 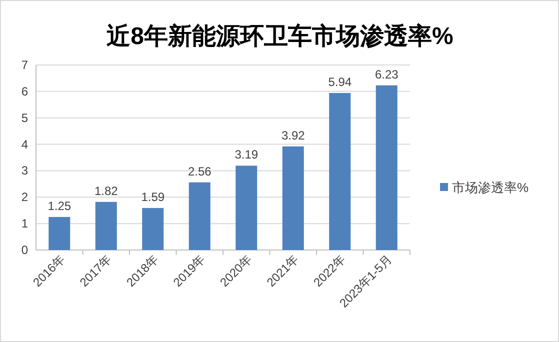 What do you see at coordinates (24, 250) in the screenshot?
I see `y-tick-label: 0` at bounding box center [24, 250].